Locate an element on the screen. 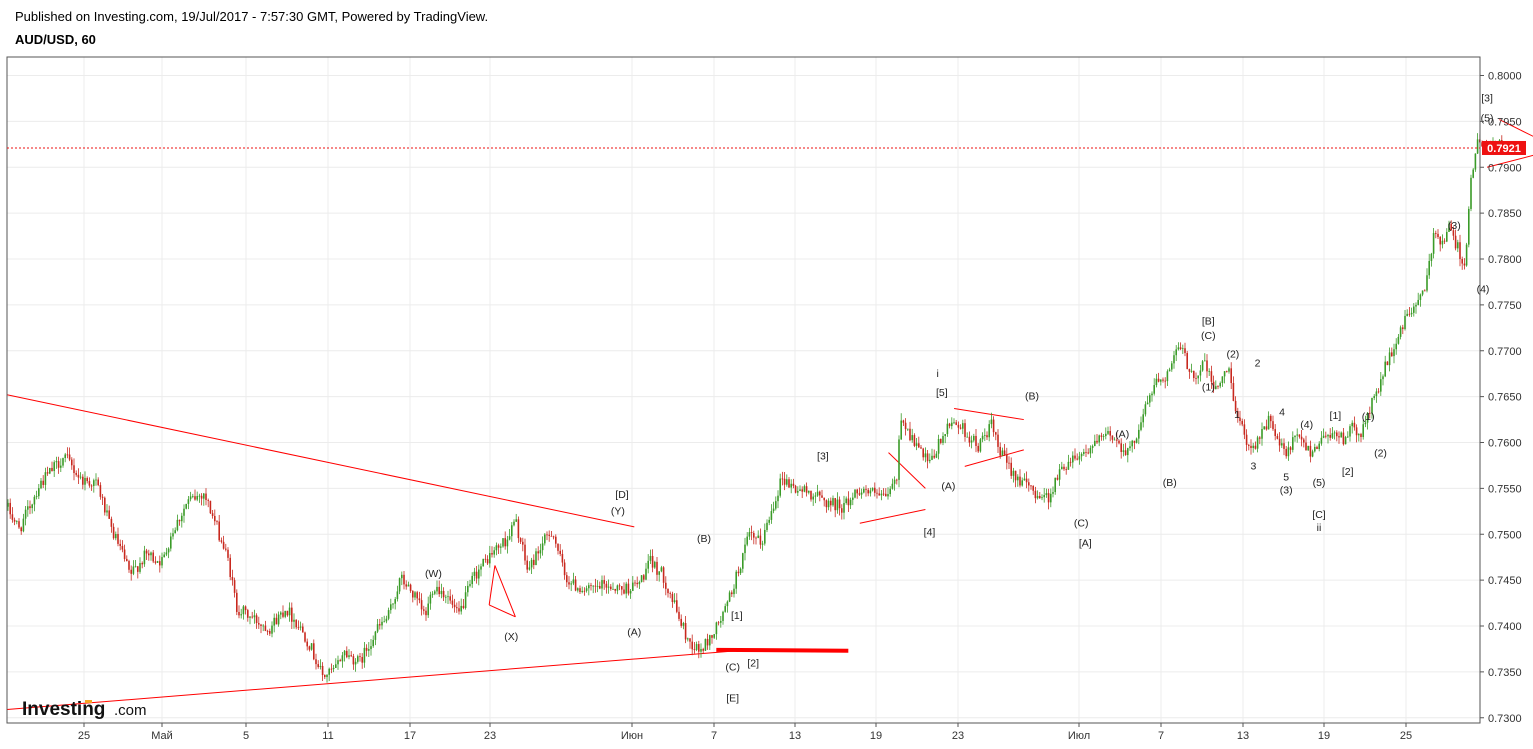 This screenshot has width=1533, height=749. time-axis: 25 Май 5 11 17 23 Июн 7 13 19 23 Июл 7 13 19 25 is located at coordinates (745, 732).